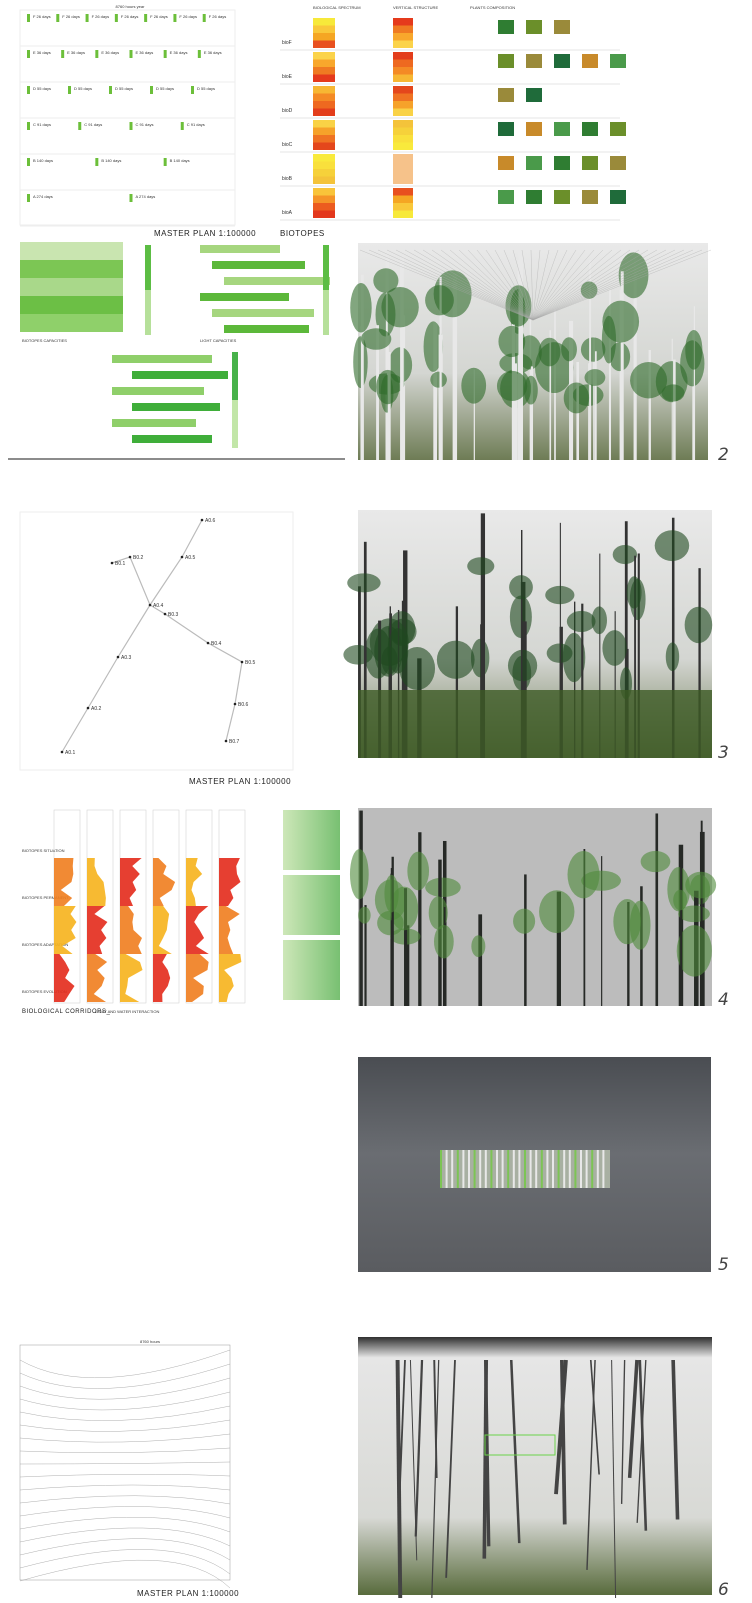  Describe the element at coordinates (675, 1439) in the screenshot. I see `column` at that location.